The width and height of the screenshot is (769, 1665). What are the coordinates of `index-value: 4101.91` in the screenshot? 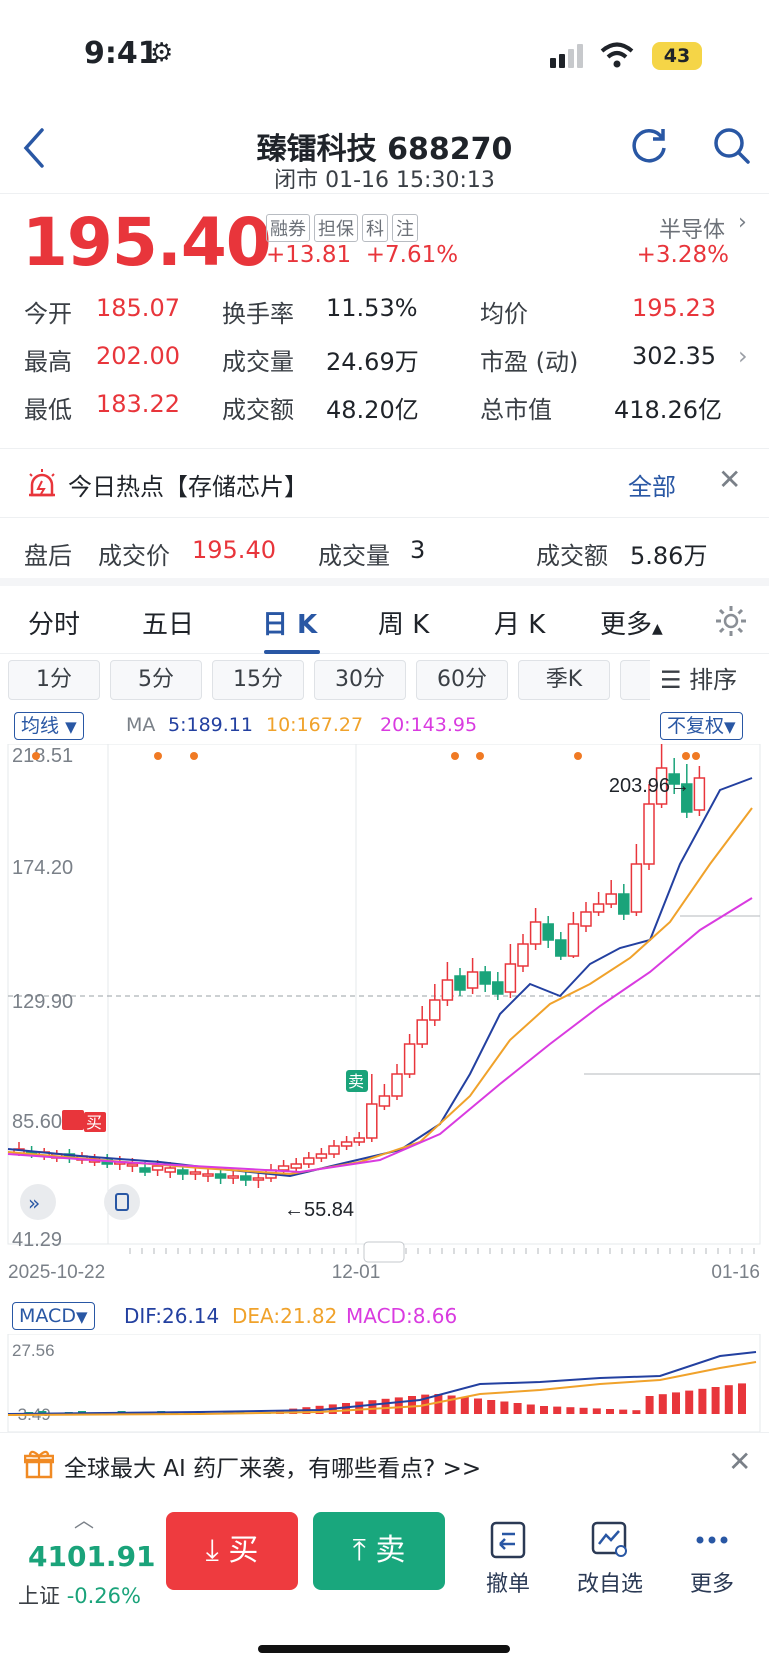 It's located at (92, 1556).